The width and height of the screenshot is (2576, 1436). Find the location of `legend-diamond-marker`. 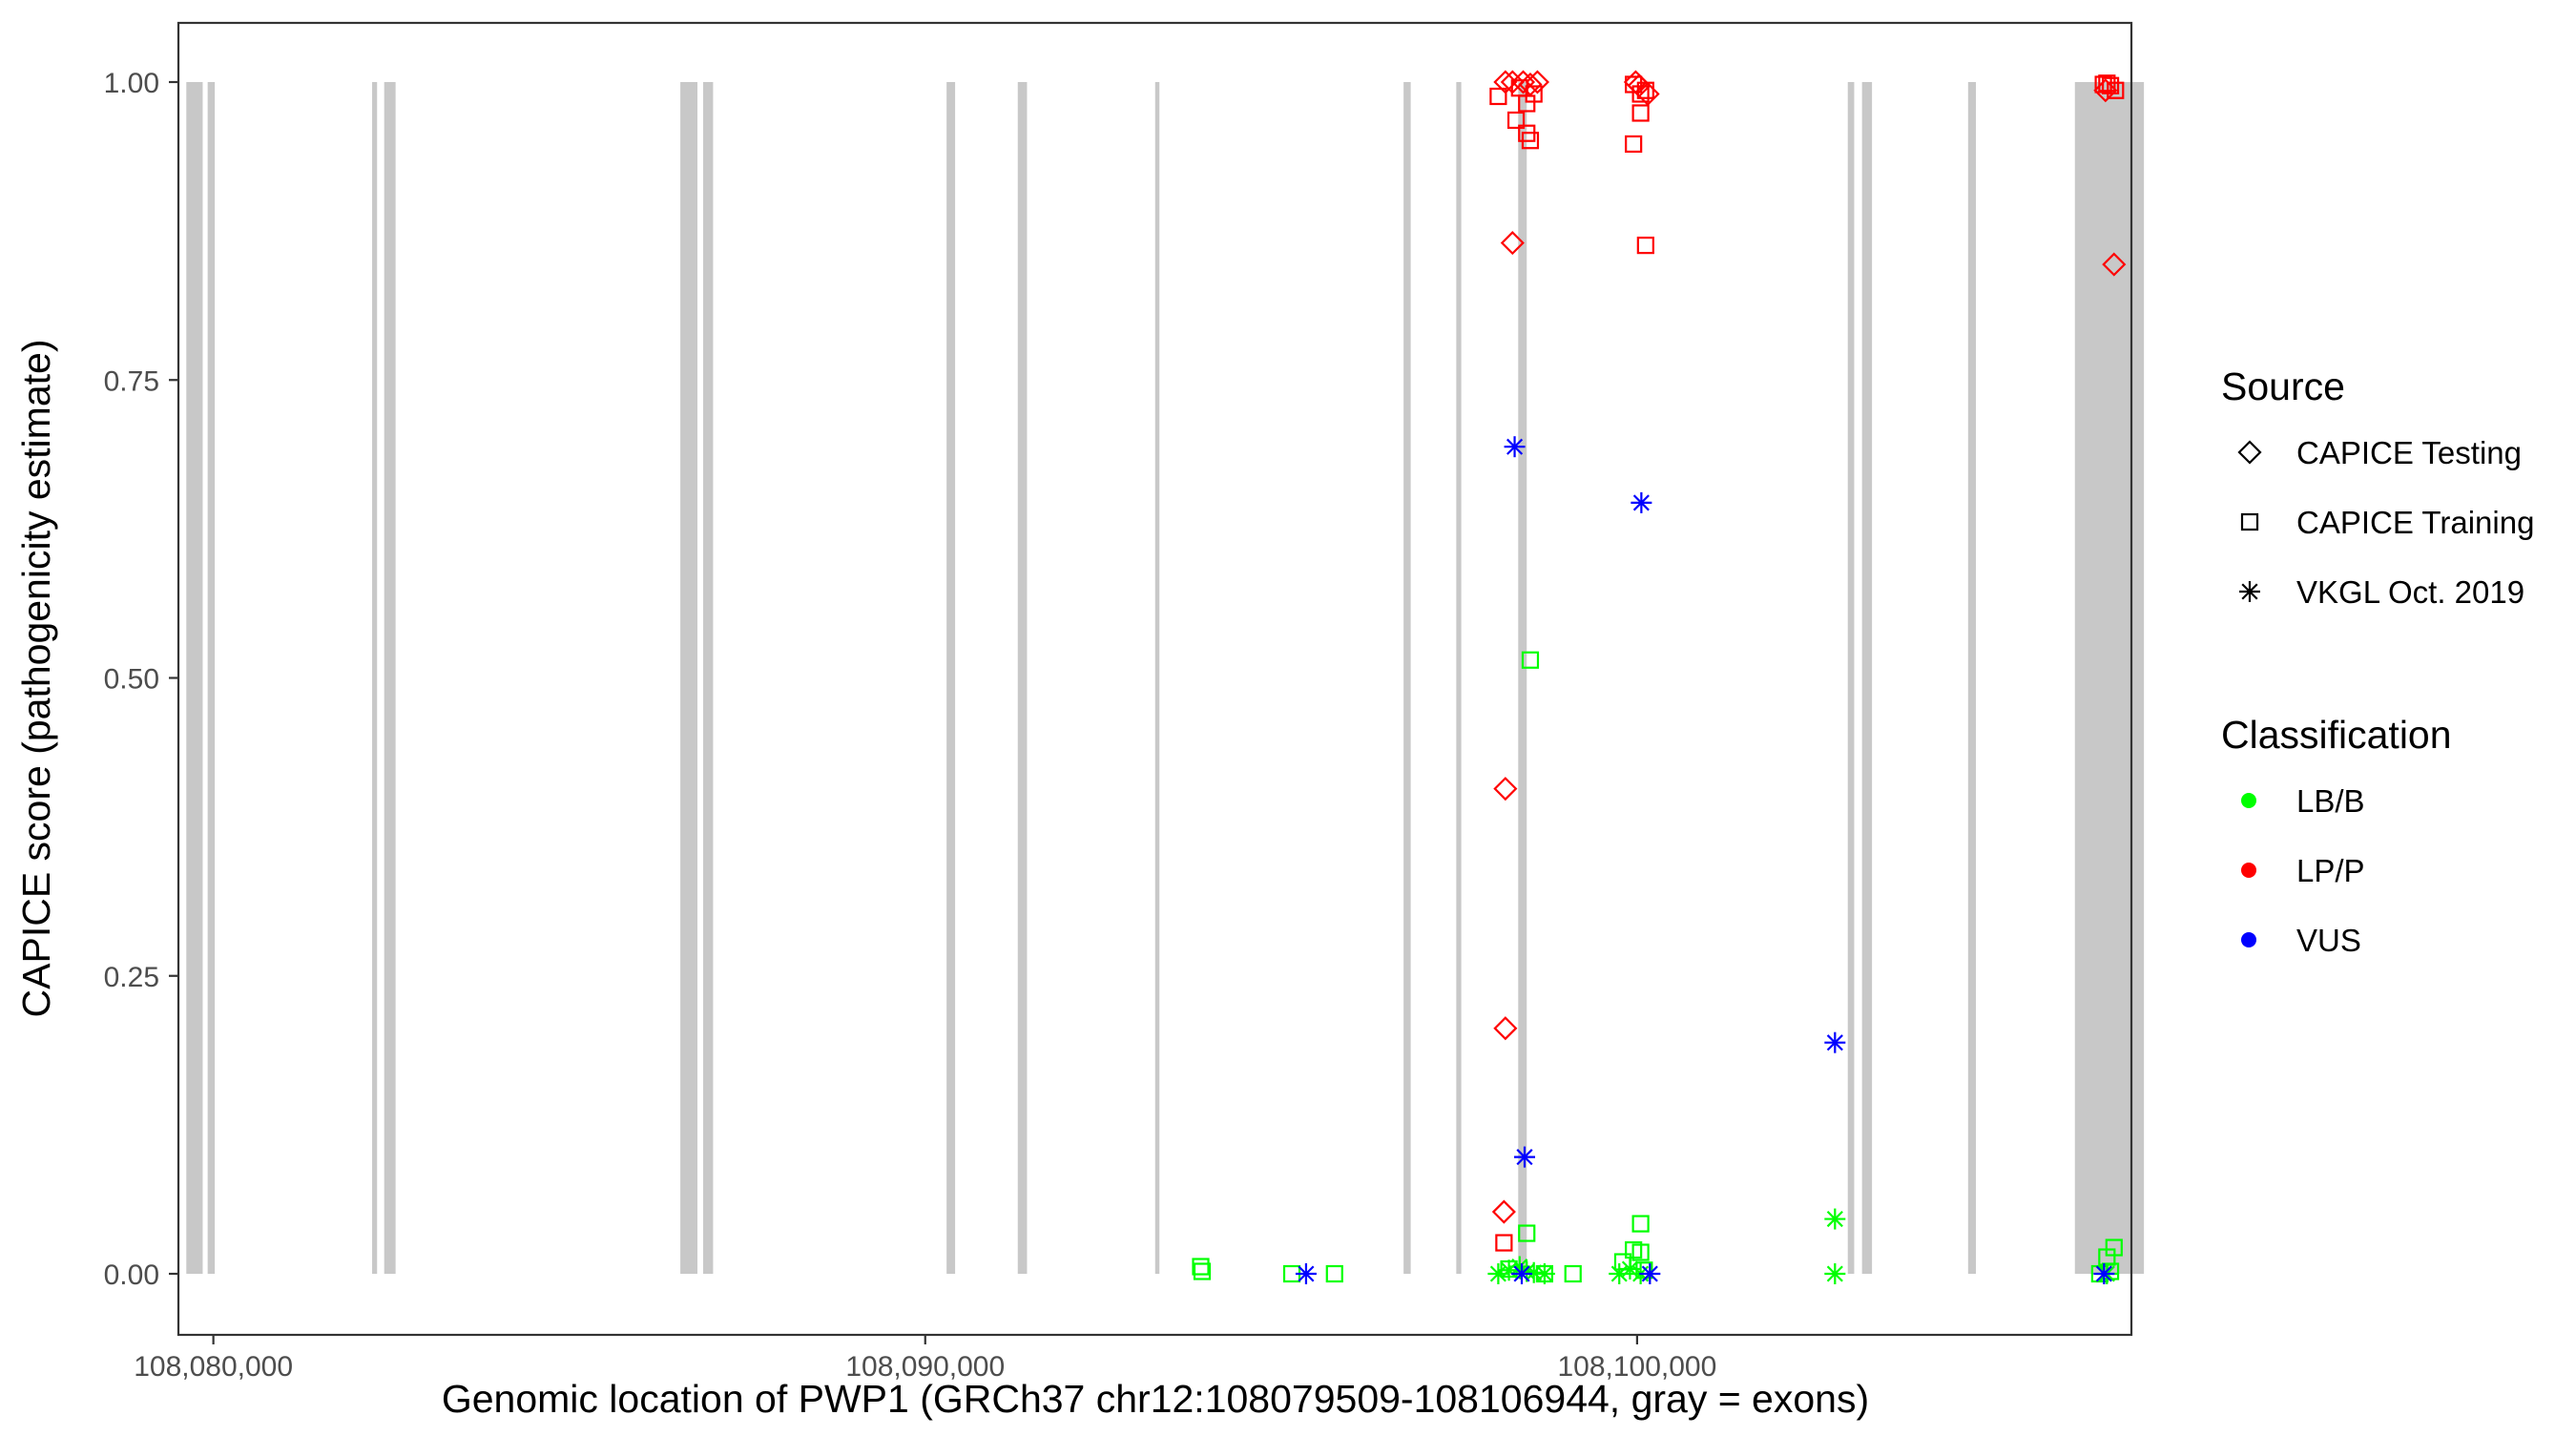

legend-diamond-marker is located at coordinates (2249, 452).